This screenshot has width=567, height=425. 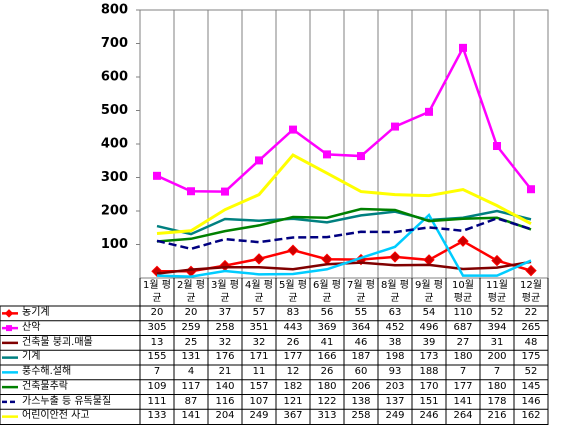 What do you see at coordinates (225, 386) in the screenshot?
I see `table-value: 140` at bounding box center [225, 386].